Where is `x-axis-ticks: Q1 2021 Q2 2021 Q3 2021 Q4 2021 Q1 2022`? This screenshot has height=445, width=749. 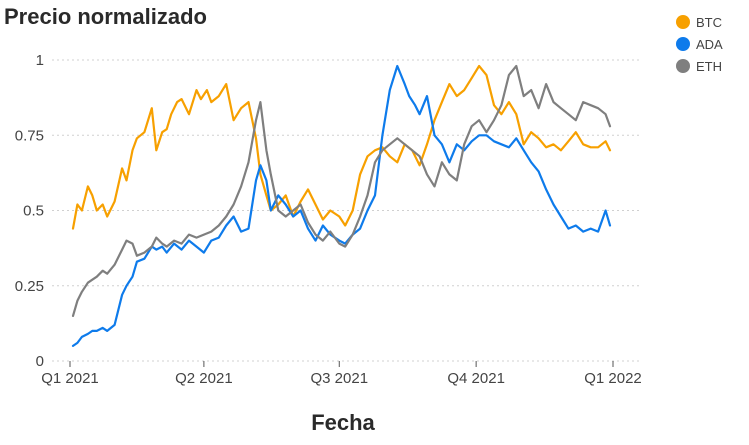
x-axis-ticks: Q1 2021 Q2 2021 Q3 2021 Q4 2021 Q1 2022 is located at coordinates (341, 374).